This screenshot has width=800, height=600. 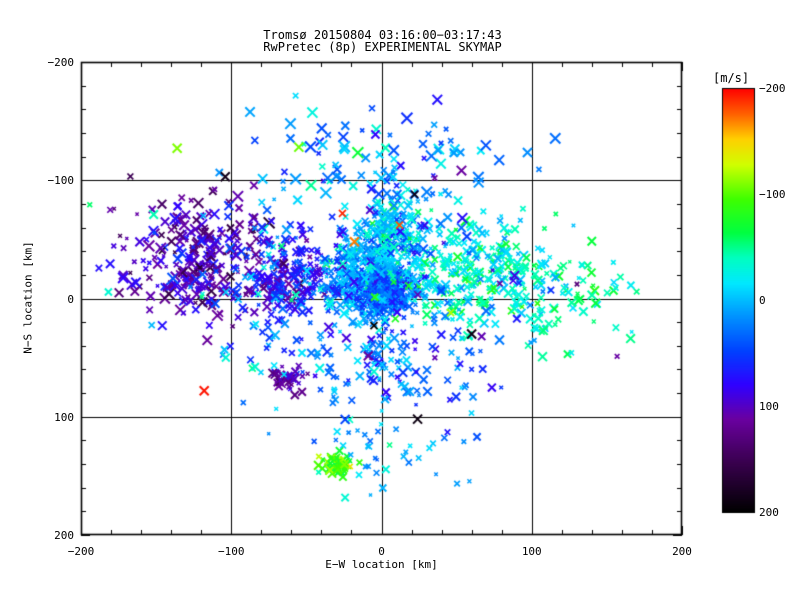 What do you see at coordinates (61, 62) in the screenshot?
I see `y-tick-label-4: −200` at bounding box center [61, 62].